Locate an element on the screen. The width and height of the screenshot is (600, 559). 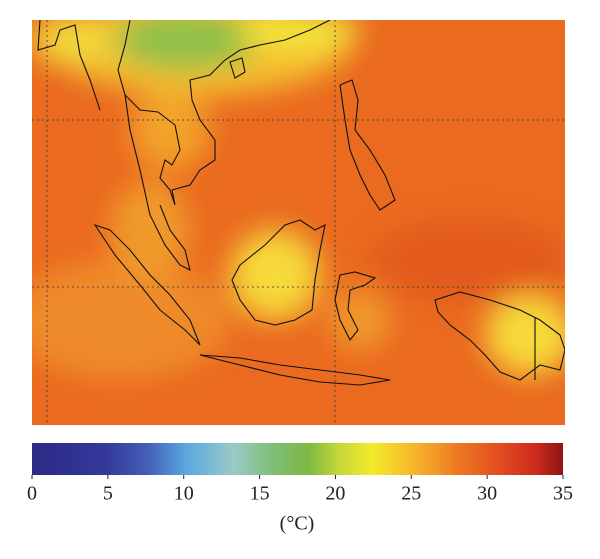
tick-label: 25 is located at coordinates (411, 494).